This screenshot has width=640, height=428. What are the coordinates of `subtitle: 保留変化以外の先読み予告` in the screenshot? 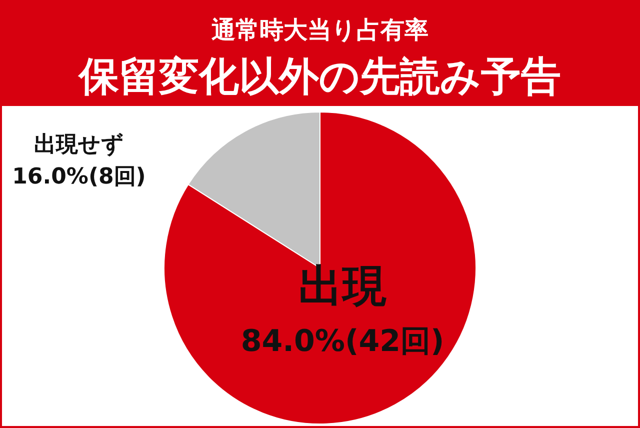 It's located at (320, 77).